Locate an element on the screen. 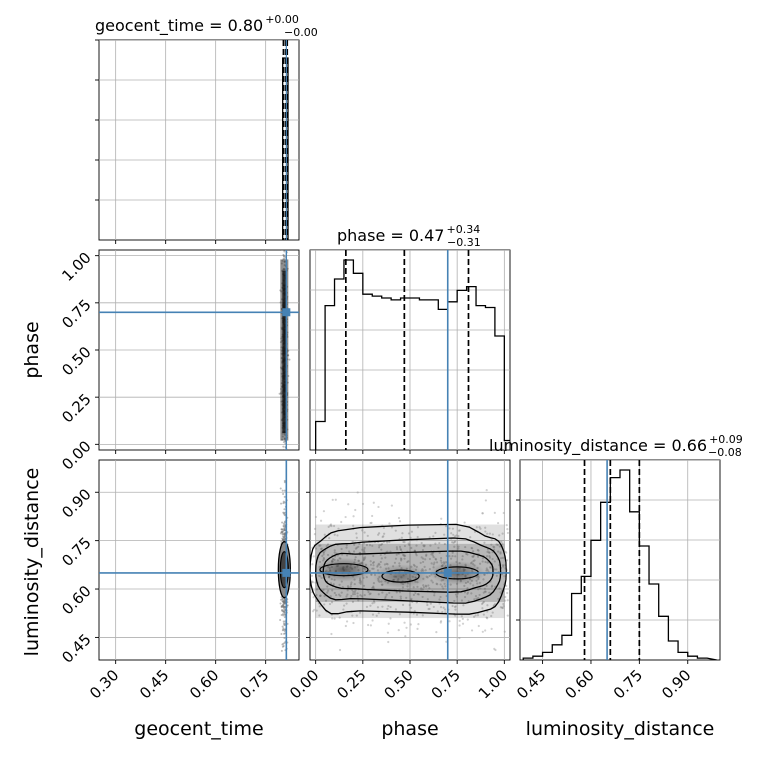 The image size is (760, 760). y-tick-label-luminosity-distance: 0.45 is located at coordinates (76, 648).